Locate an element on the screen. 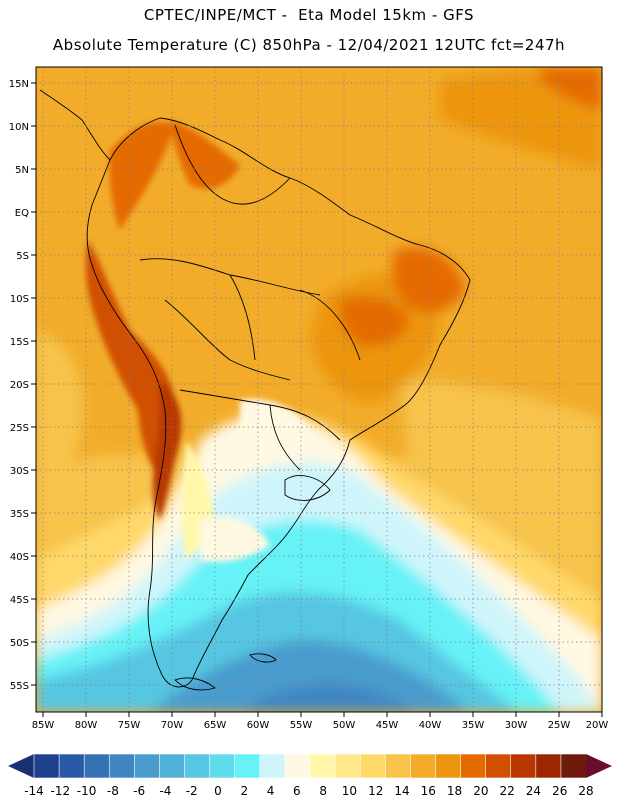 This screenshot has height=800, width=618. colorbar-label: 2 is located at coordinates (244, 791).